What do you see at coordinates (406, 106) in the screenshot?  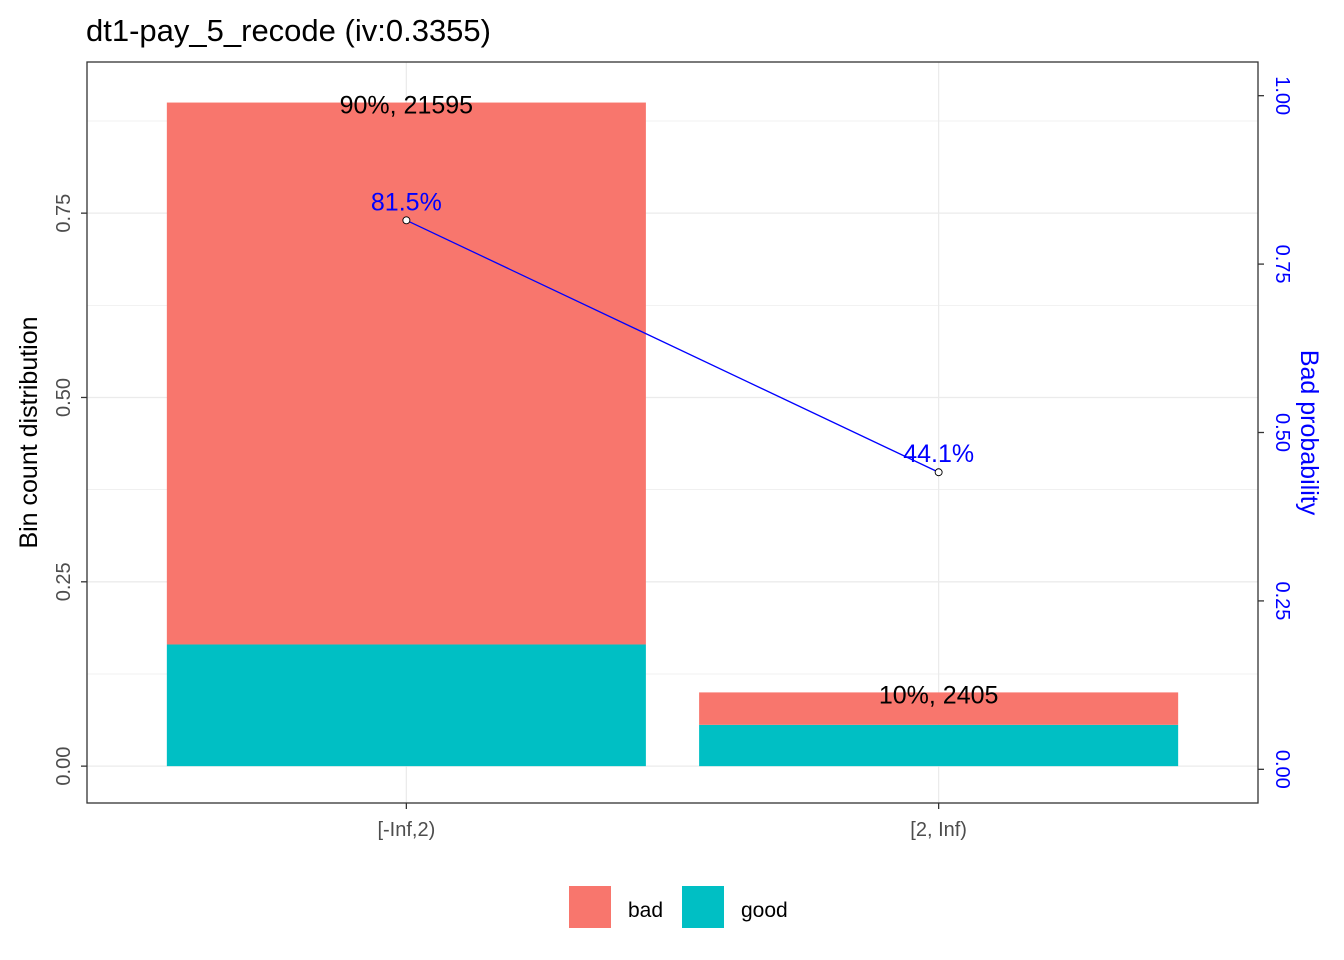 I see `bar-total-label: 90%, 21595` at bounding box center [406, 106].